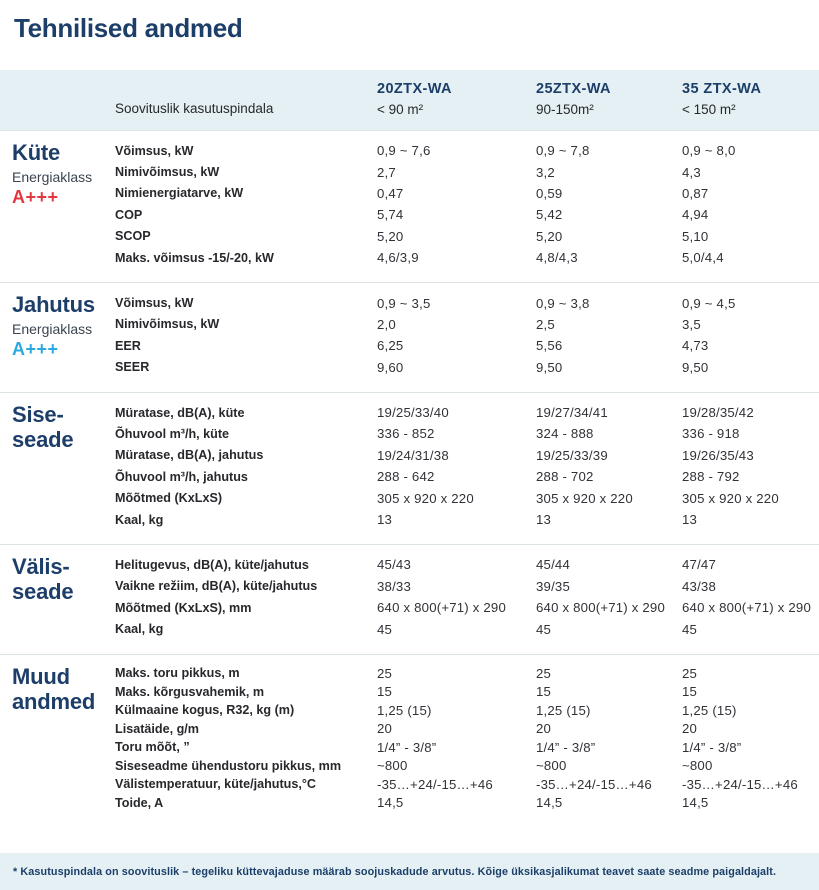 This screenshot has height=890, width=819. What do you see at coordinates (711, 434) in the screenshot?
I see `row-value: 336 - 918` at bounding box center [711, 434].